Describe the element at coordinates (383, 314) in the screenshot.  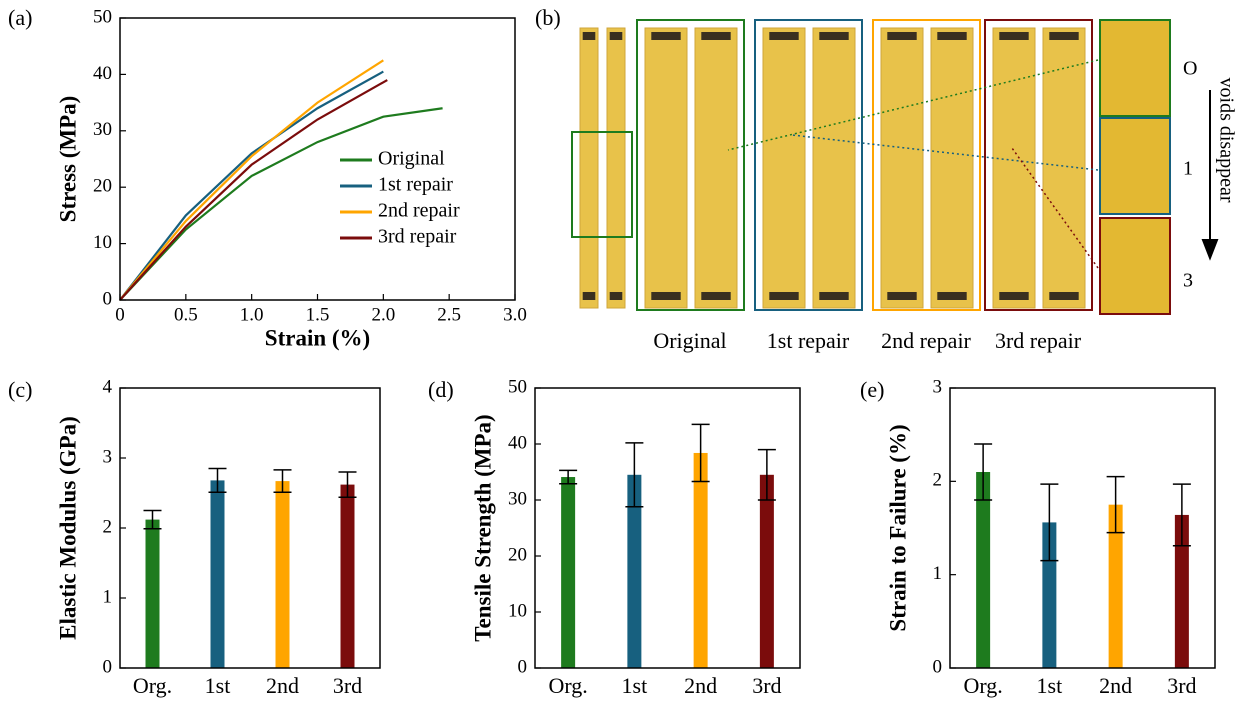
I see `x-tick-label: 2.0` at that location.